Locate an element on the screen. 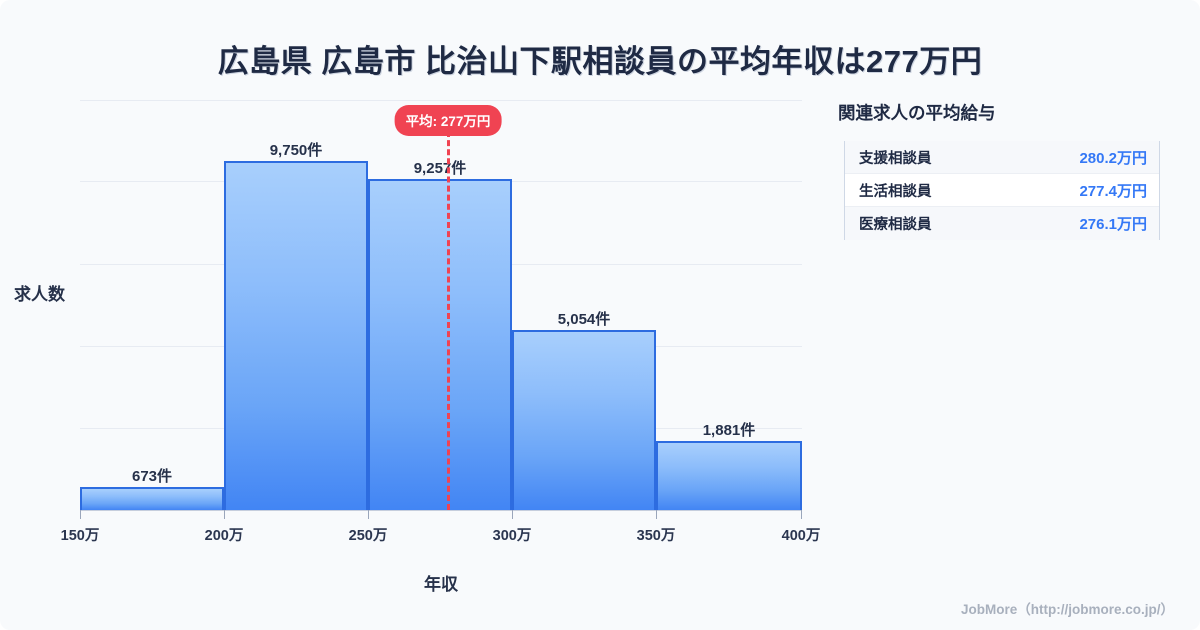 This screenshot has height=630, width=1200. gridline is located at coordinates (441, 100).